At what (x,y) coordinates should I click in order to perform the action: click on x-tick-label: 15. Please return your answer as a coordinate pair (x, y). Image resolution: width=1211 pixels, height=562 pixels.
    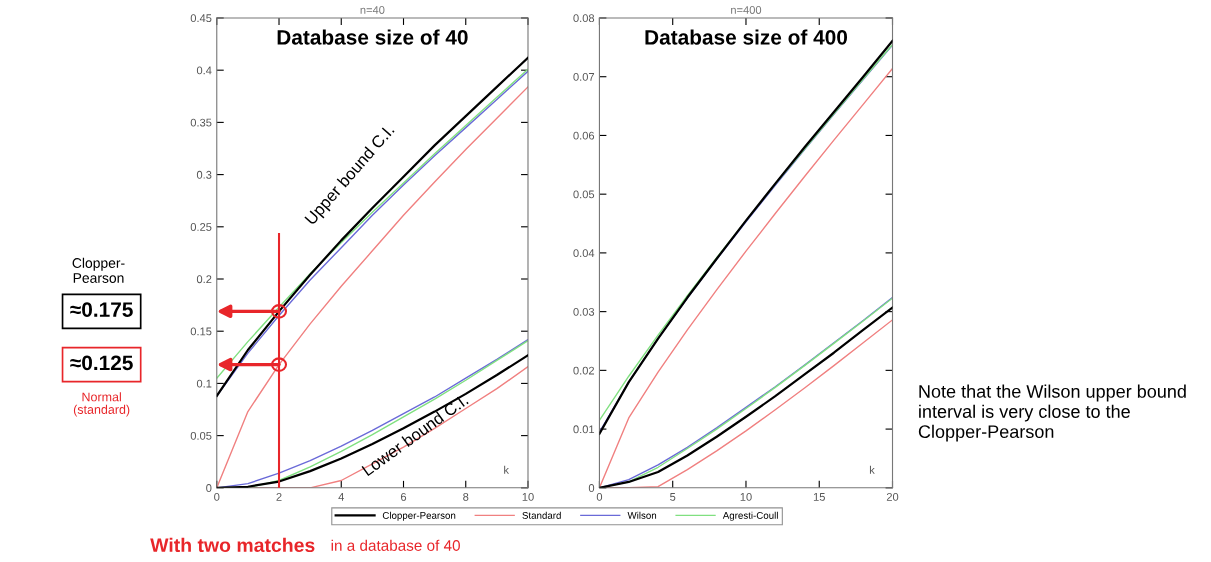
    Looking at the image, I should click on (819, 497).